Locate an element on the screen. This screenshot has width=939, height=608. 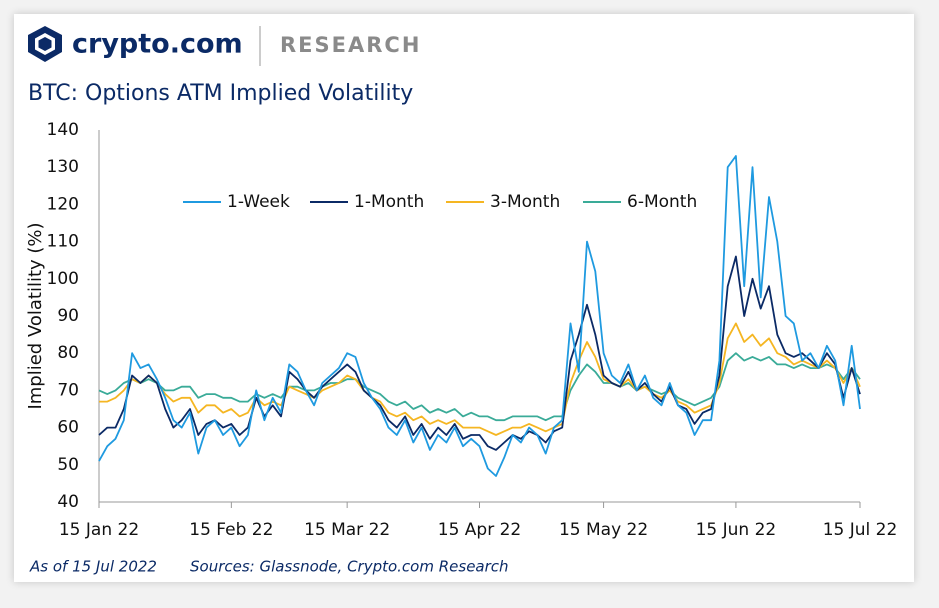
y-tick-label: 40 is located at coordinates (68, 502).